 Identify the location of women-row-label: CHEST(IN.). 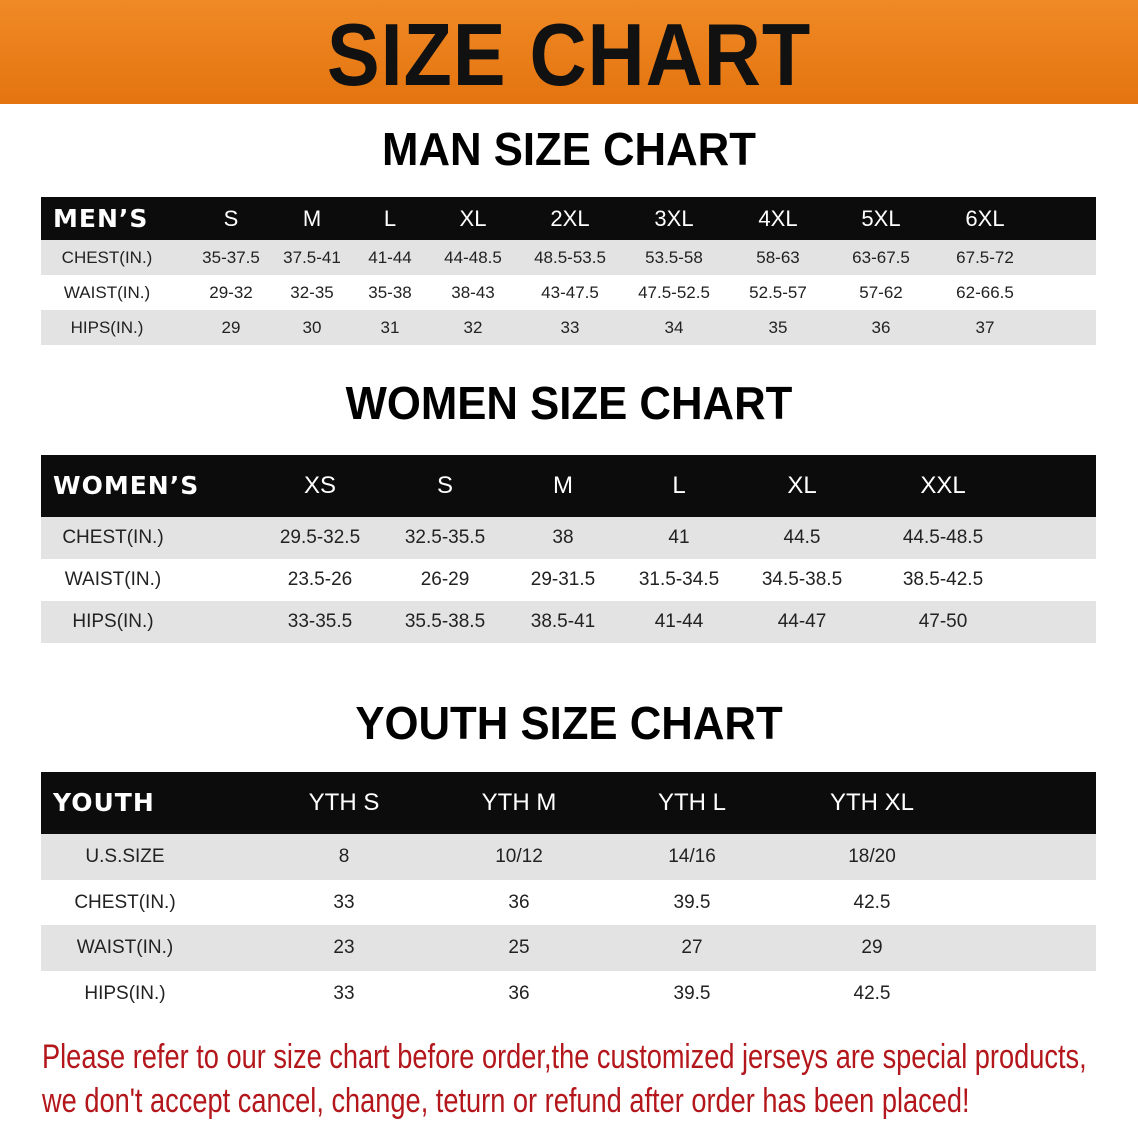
(113, 537).